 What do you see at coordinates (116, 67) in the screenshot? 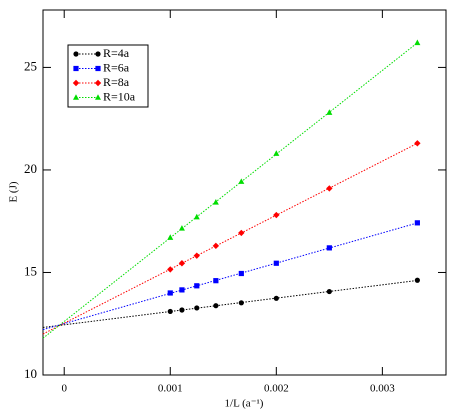
I see `legend-label: R=6a` at bounding box center [116, 67].